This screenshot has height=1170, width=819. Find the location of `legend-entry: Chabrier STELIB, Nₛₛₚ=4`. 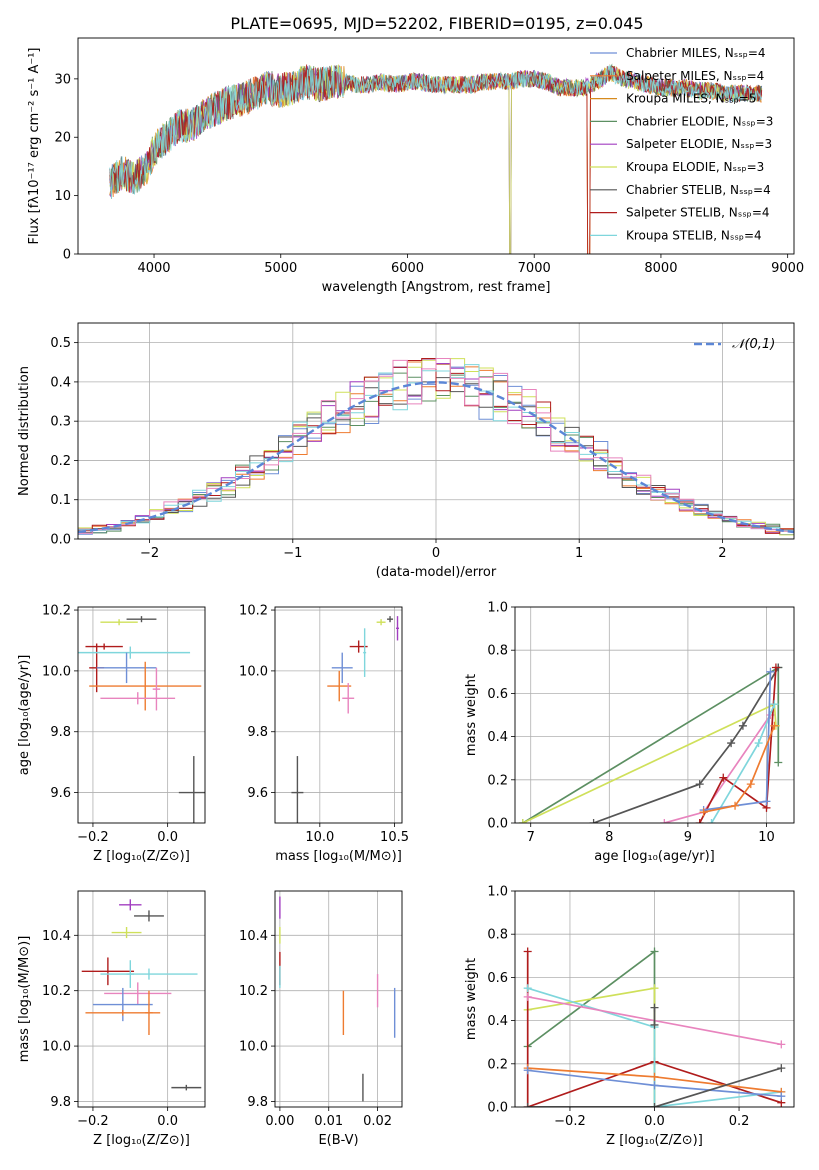

legend-entry: Chabrier STELIB, Nₛₛₚ=4 is located at coordinates (698, 190).